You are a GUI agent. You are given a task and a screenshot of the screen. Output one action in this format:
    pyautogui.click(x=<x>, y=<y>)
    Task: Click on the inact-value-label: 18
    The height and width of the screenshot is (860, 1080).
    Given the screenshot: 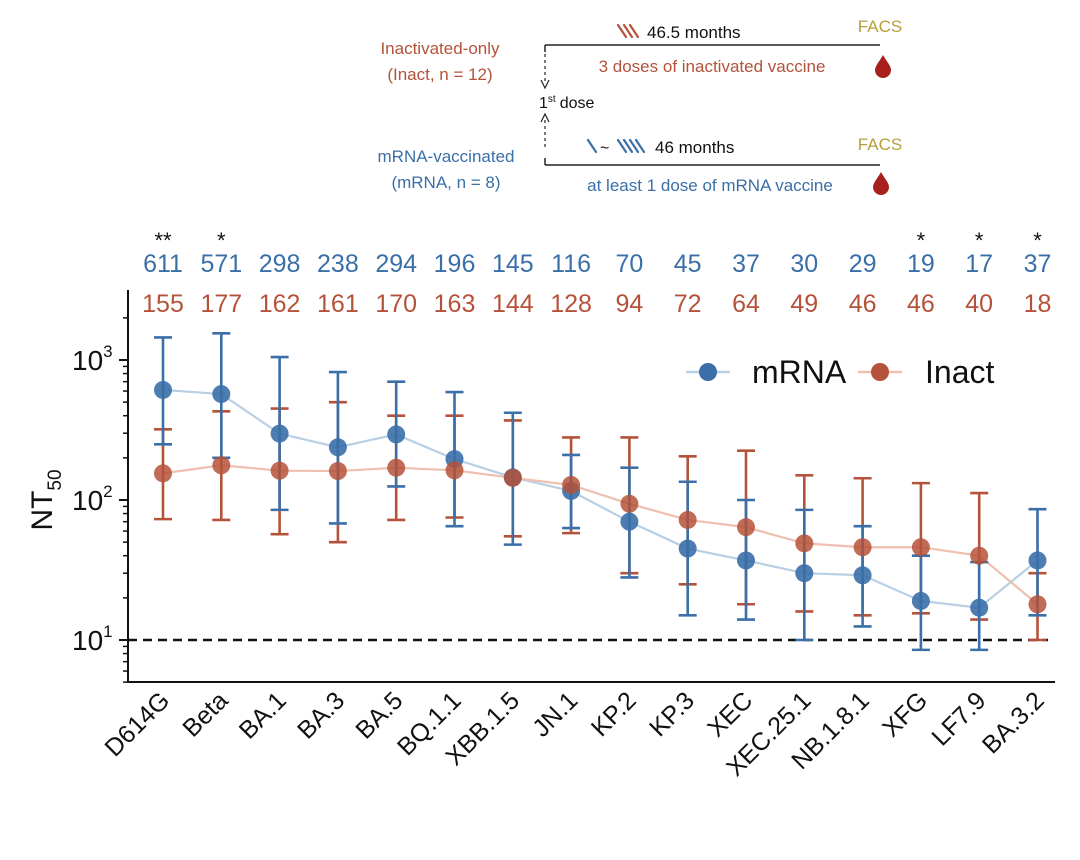 What is the action you would take?
    pyautogui.click(x=1038, y=304)
    